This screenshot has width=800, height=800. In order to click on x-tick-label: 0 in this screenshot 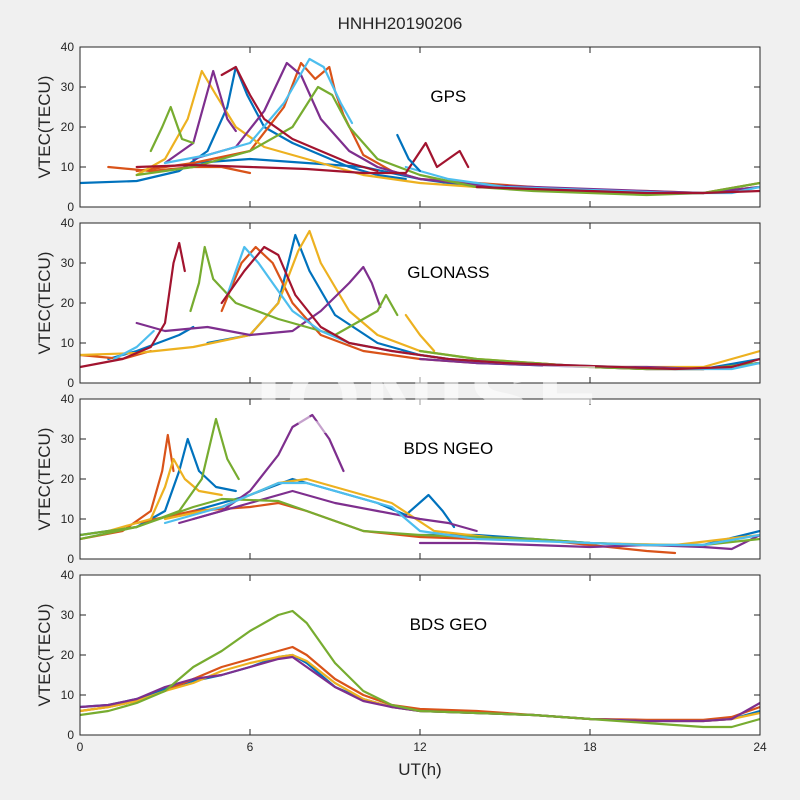, I will do `click(80, 747)`.